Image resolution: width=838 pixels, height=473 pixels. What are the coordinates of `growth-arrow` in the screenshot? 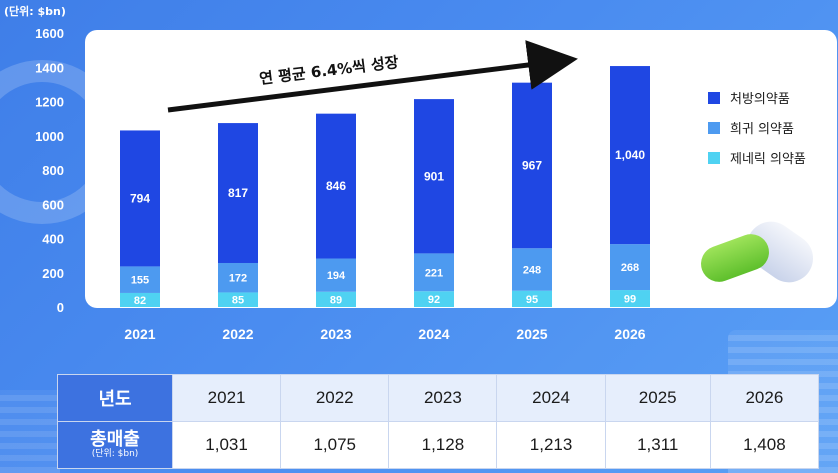 It's located at (372, 76).